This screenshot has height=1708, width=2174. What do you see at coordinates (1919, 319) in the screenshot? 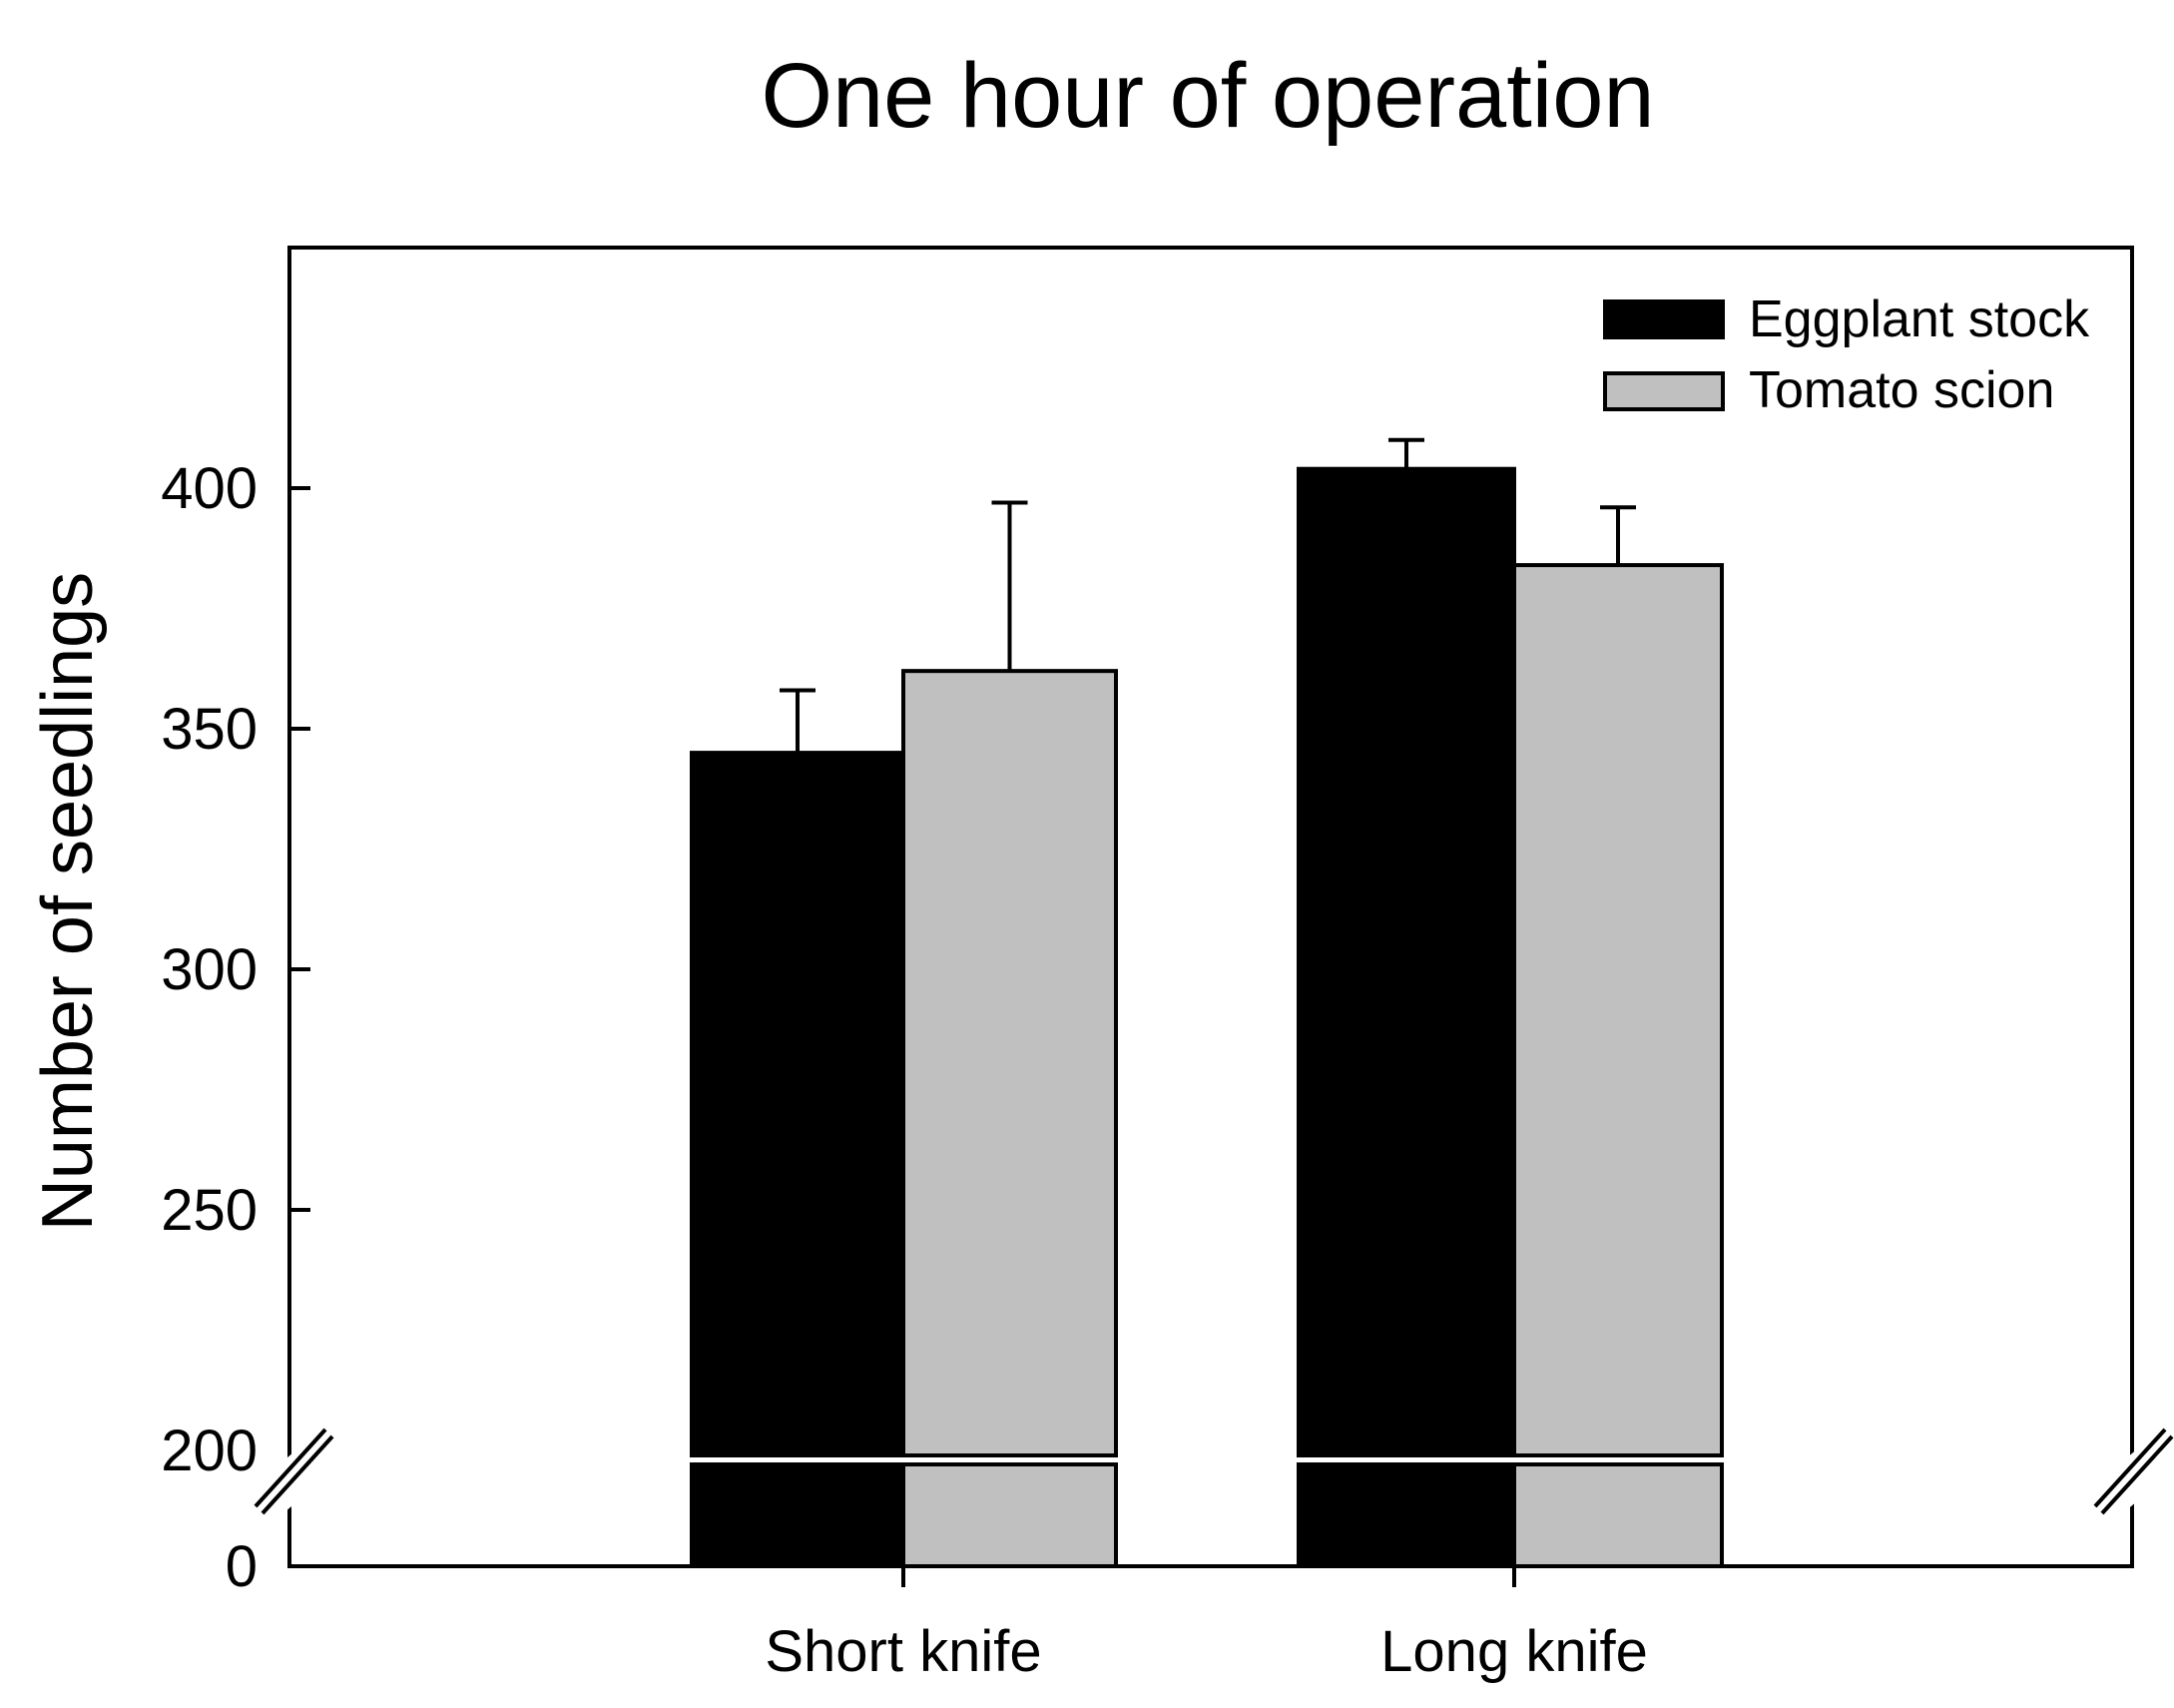
I see `legend-label-eggplant-stock: Eggplant stock` at bounding box center [1919, 319].